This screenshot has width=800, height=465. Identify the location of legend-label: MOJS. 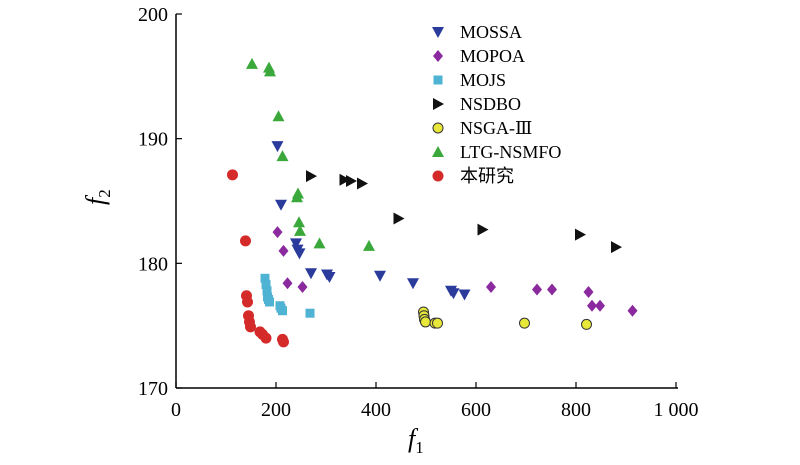
(483, 80).